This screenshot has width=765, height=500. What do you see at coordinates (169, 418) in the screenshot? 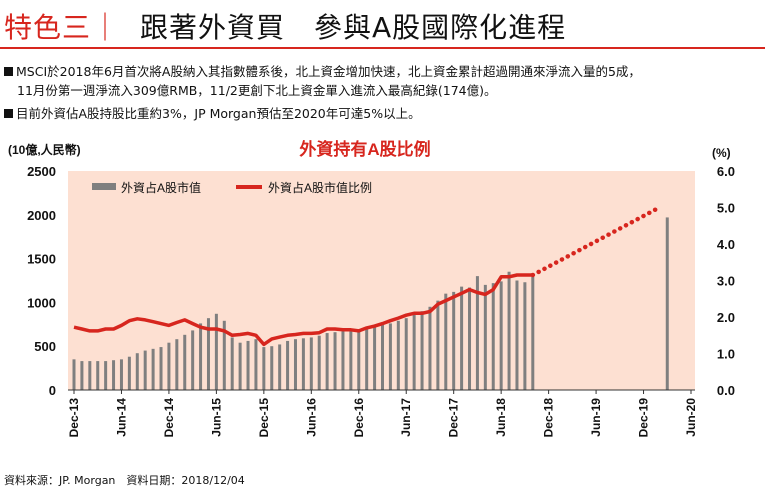
I see `x-tick-label: Dec-14` at bounding box center [169, 418].